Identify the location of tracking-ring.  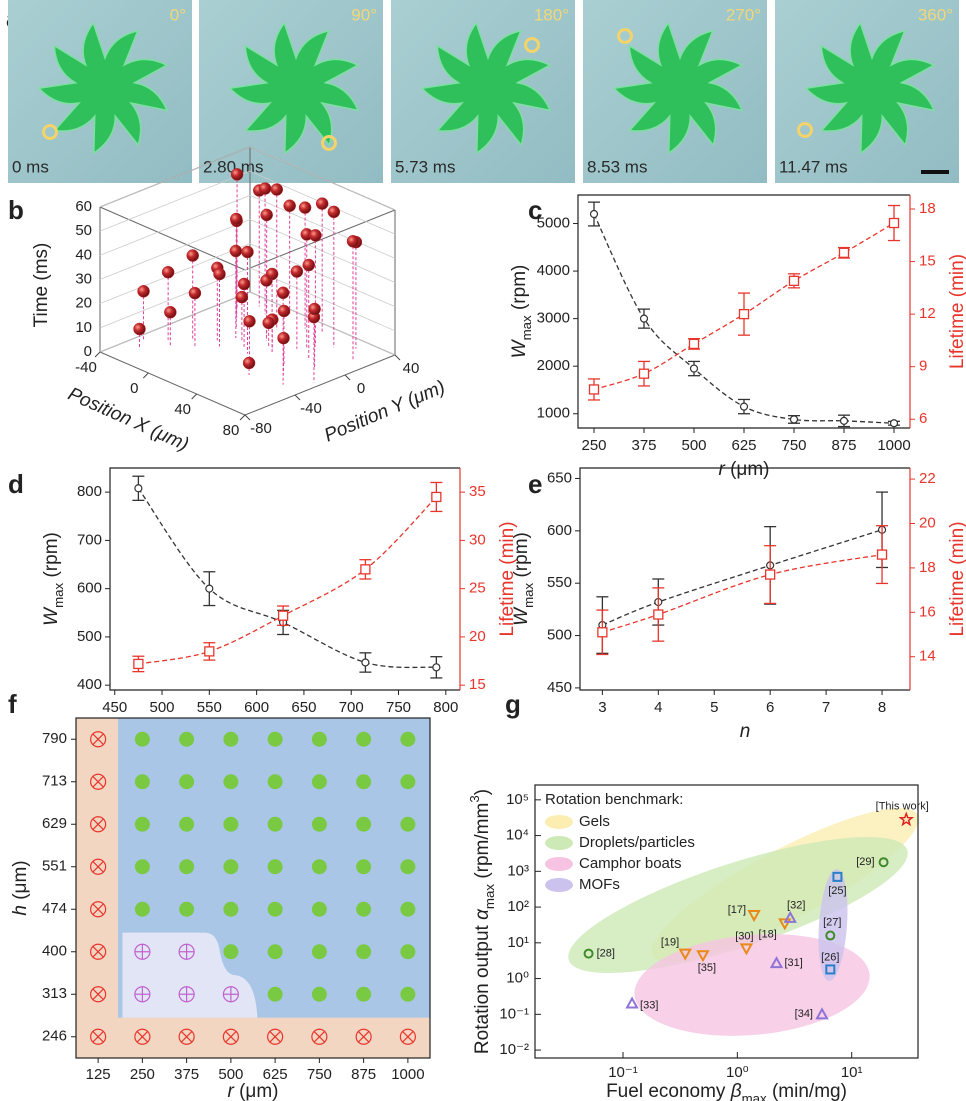
(805, 130).